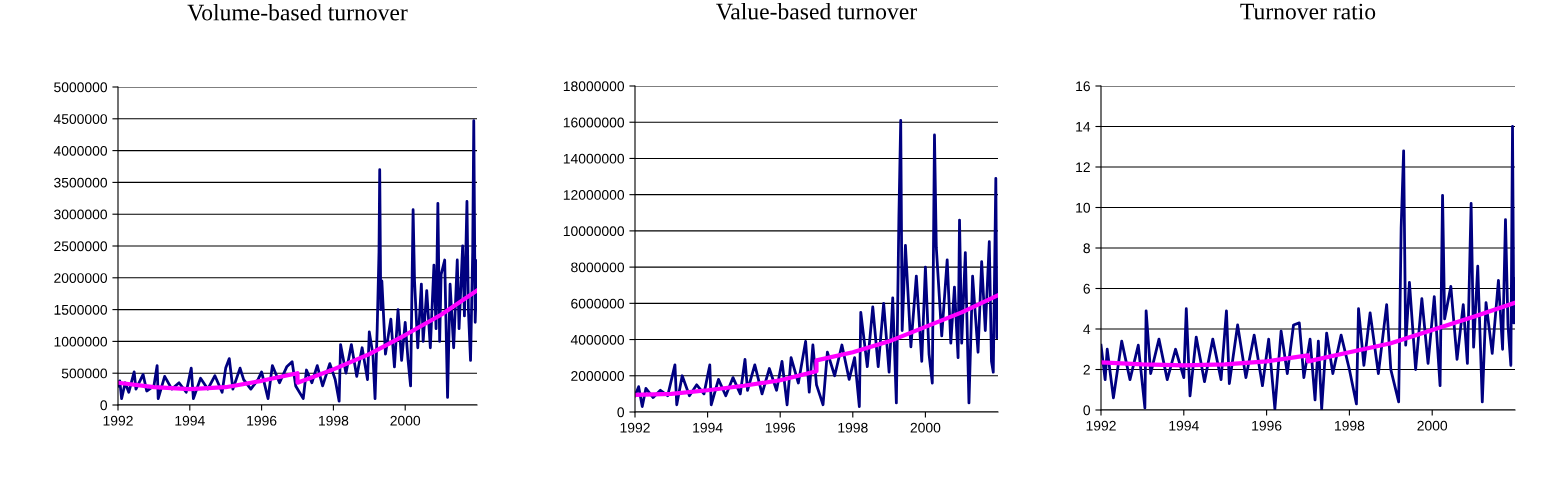 The width and height of the screenshot is (1565, 478). I want to click on y-tick-label: 1000000, so click(81, 341).